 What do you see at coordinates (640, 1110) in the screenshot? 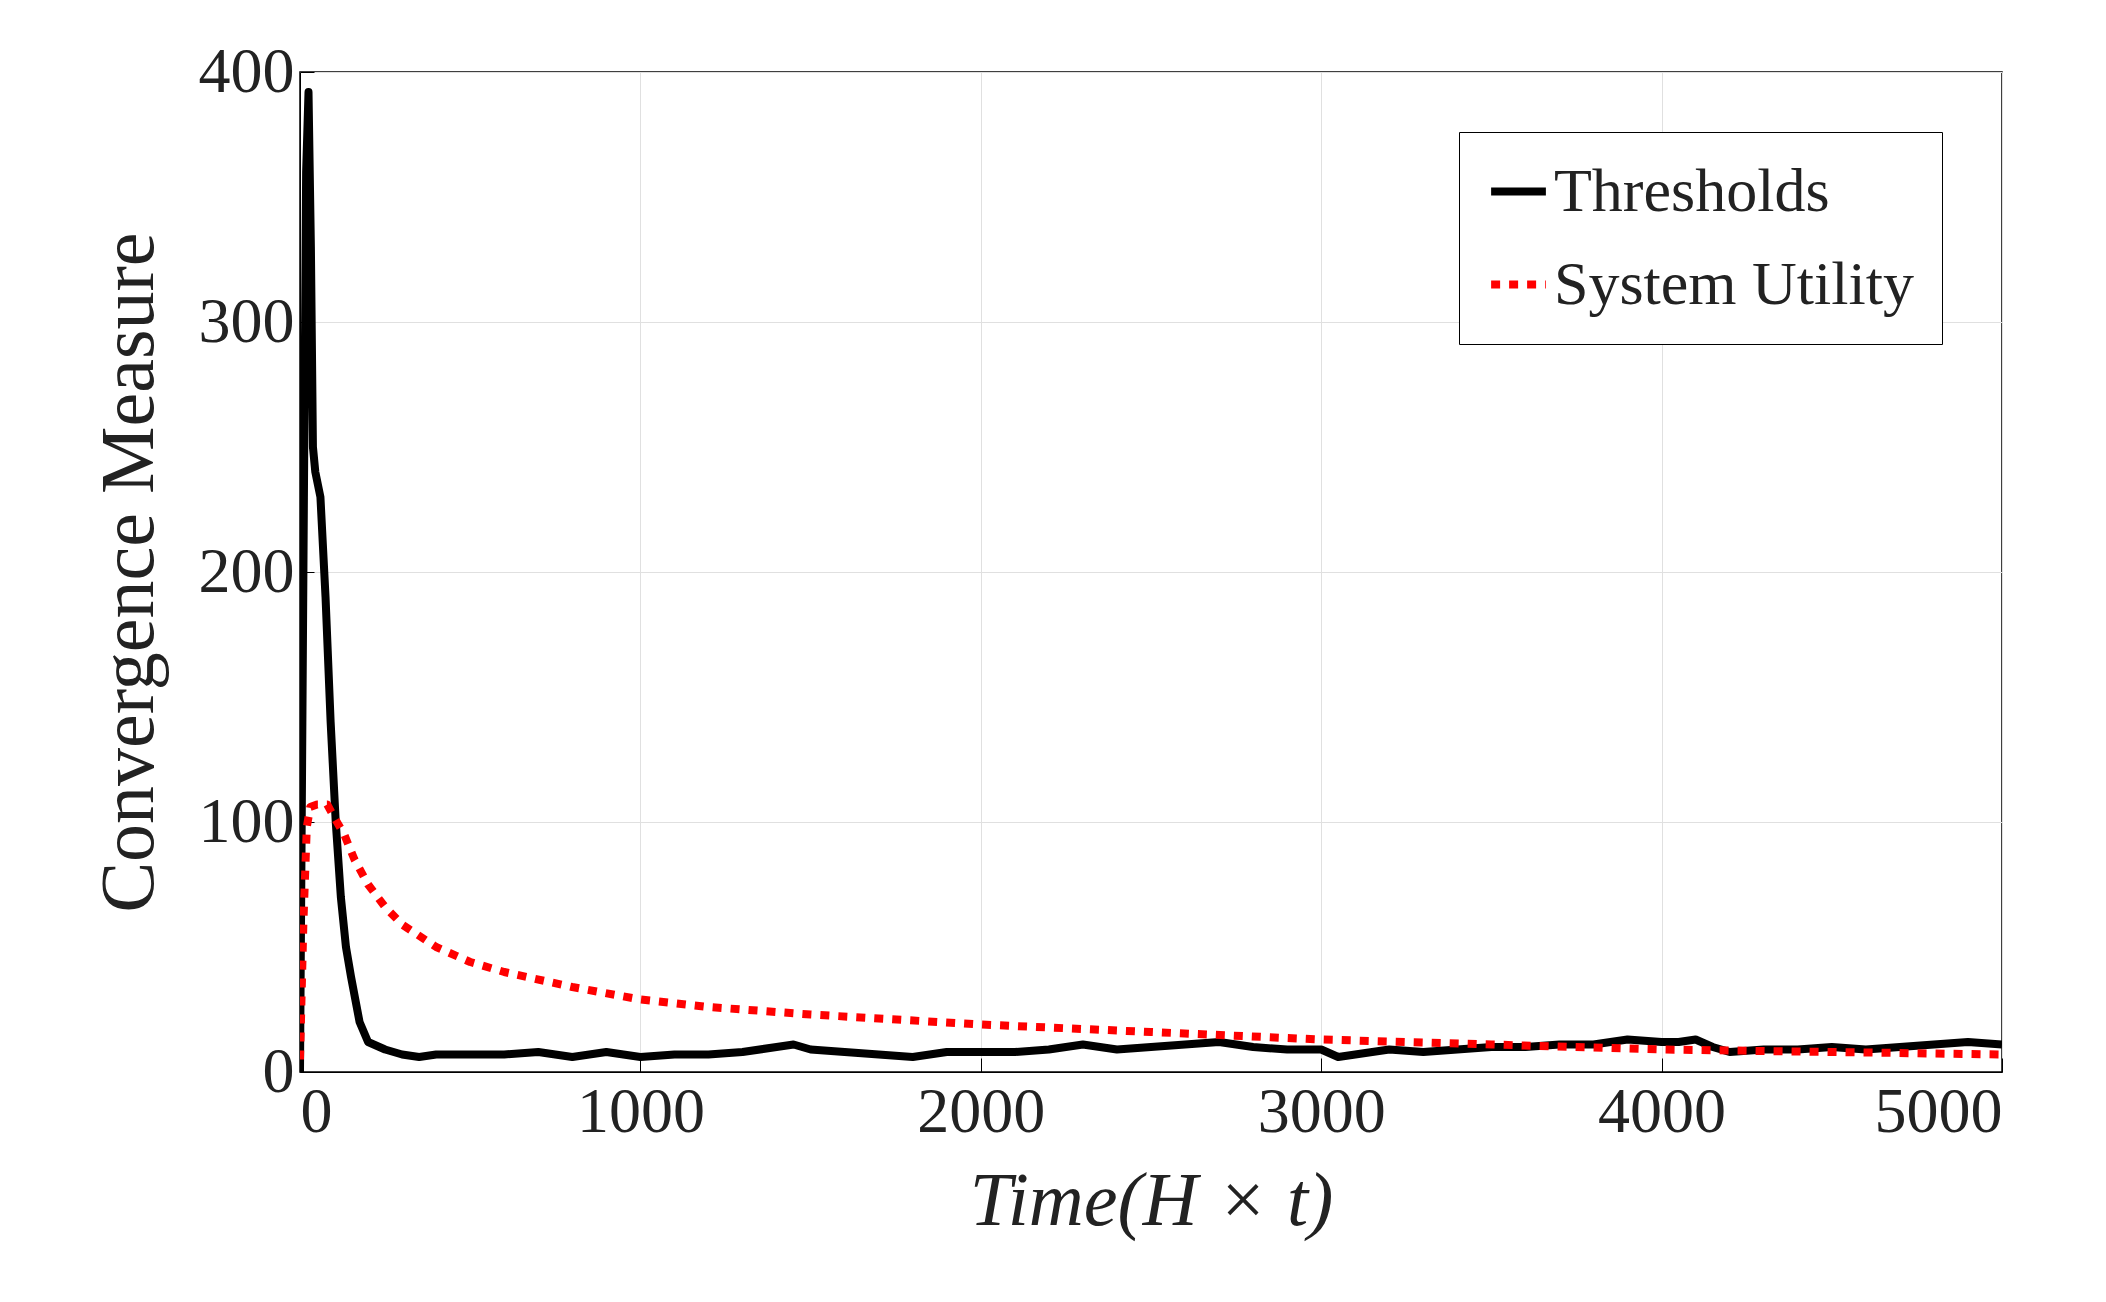
I see `x-tick-label: 1000` at bounding box center [640, 1110].